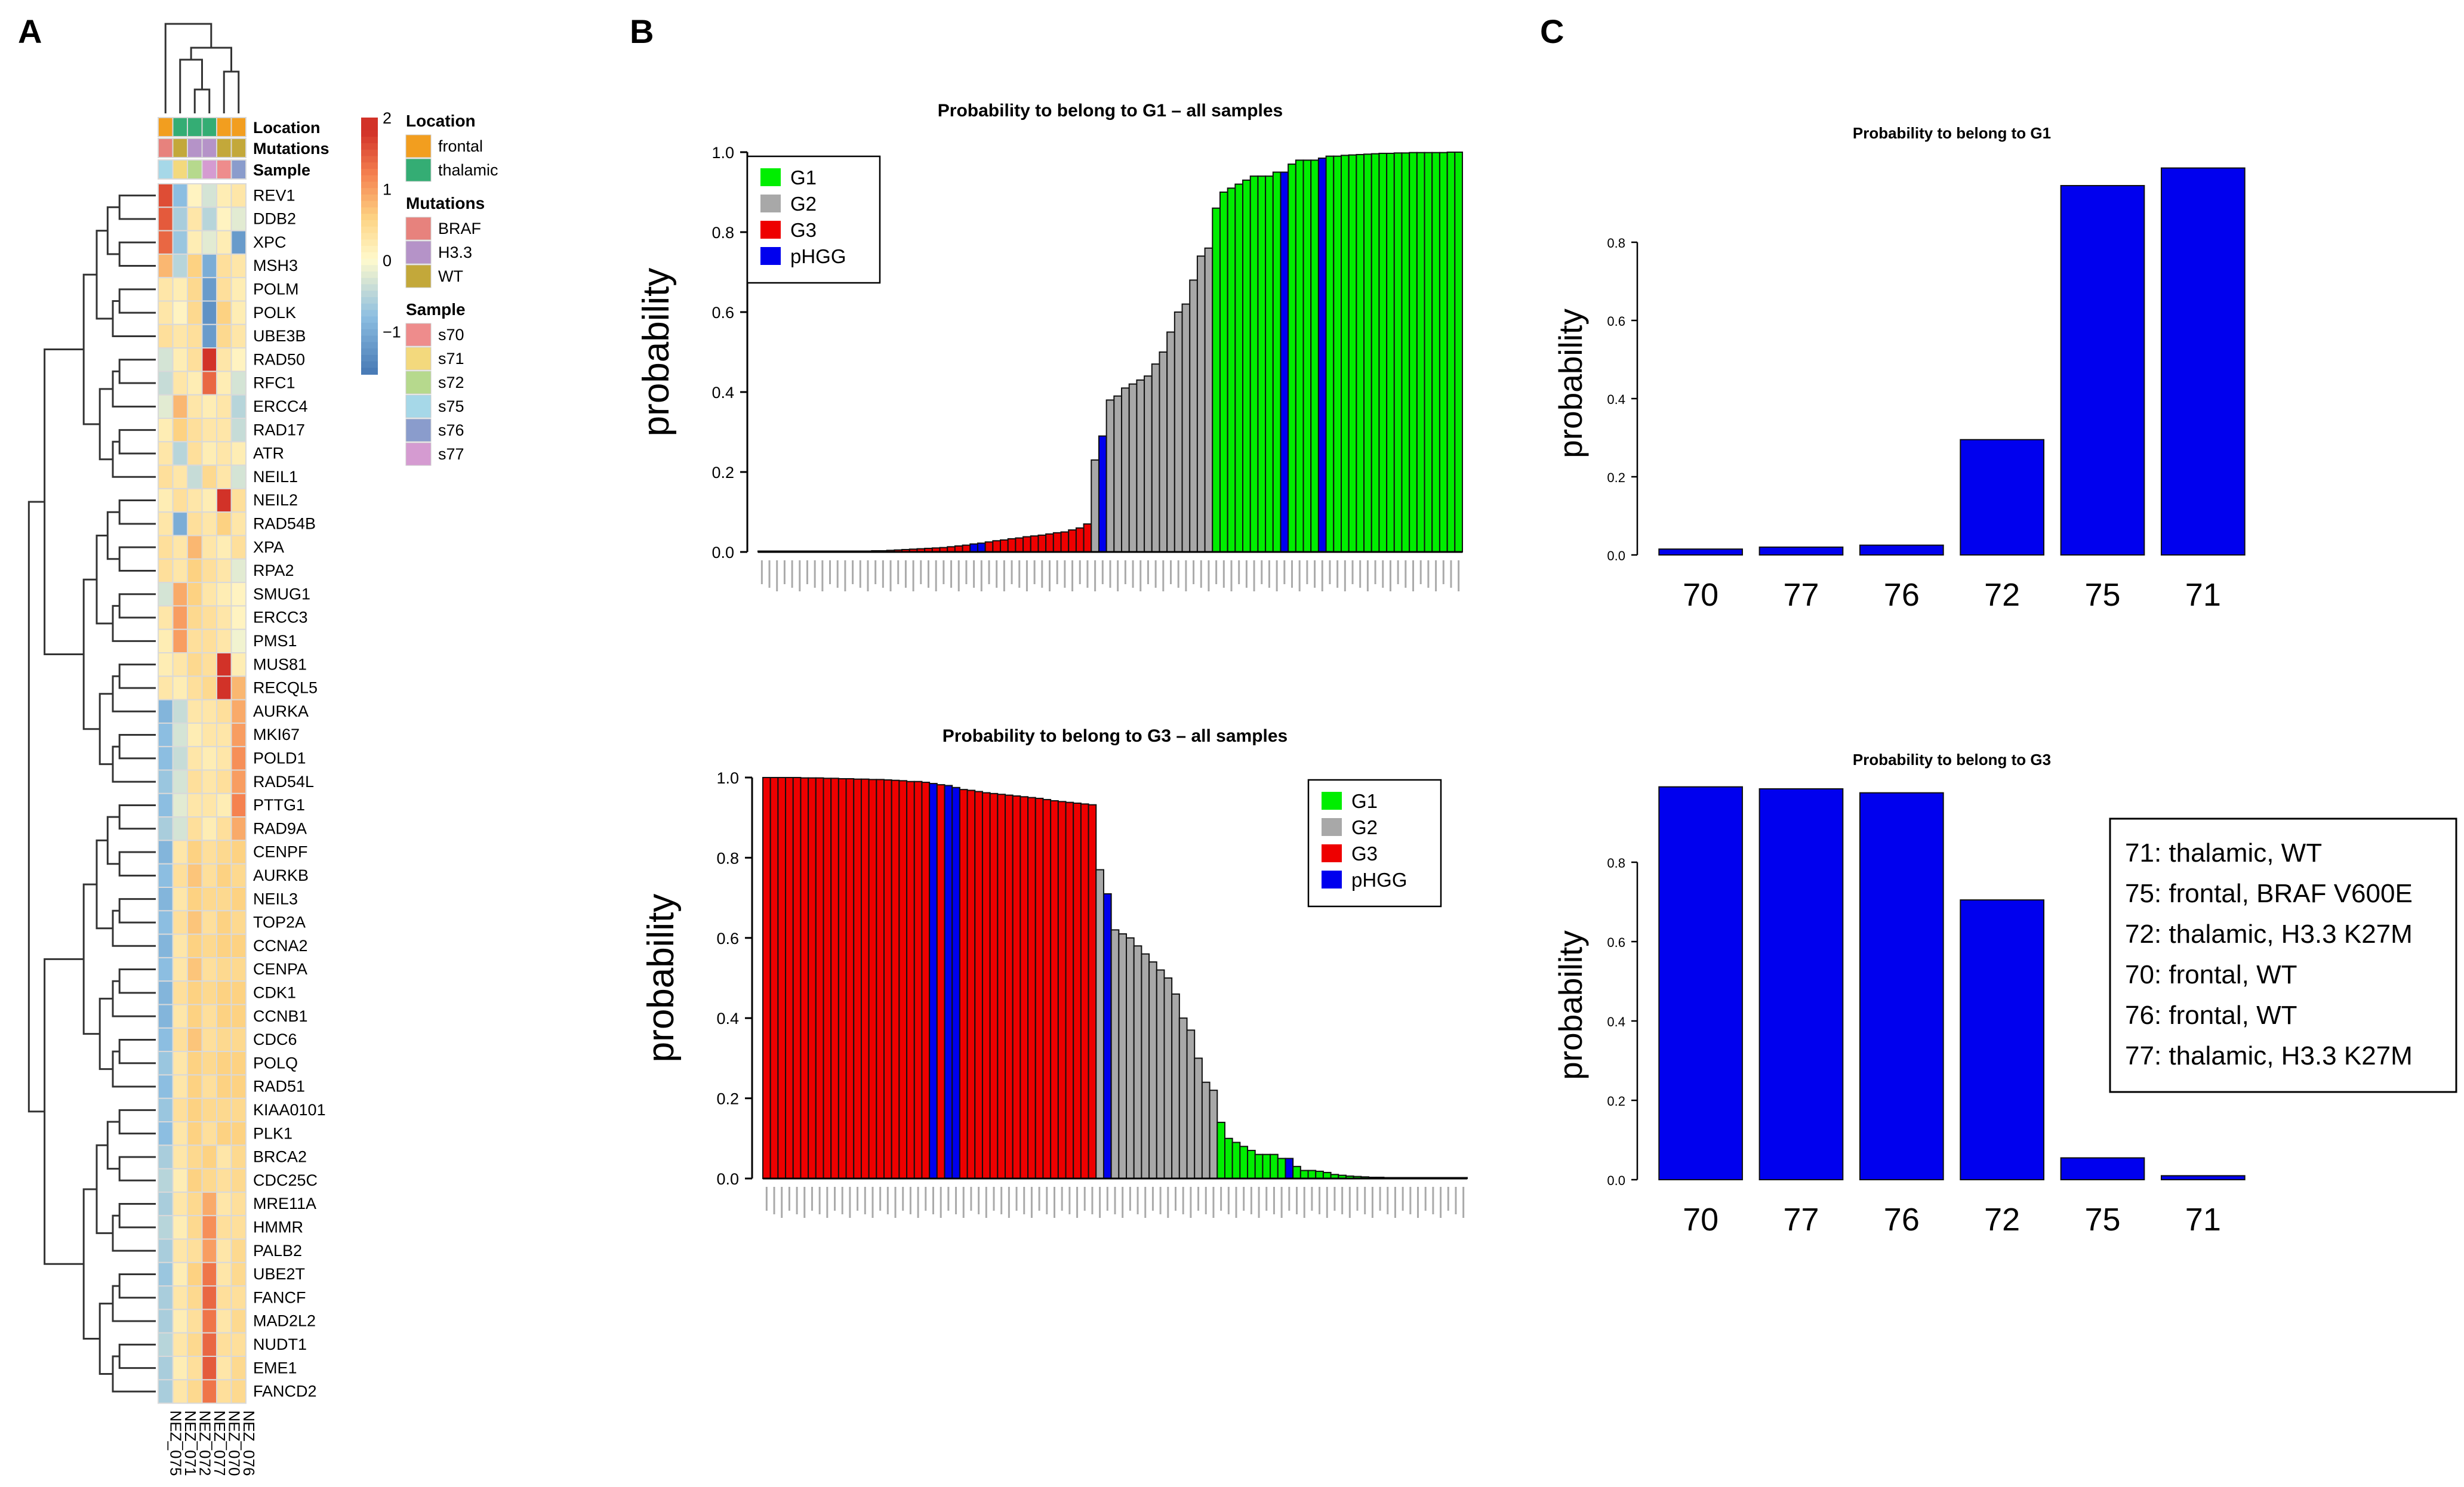  What do you see at coordinates (451, 454) in the screenshot?
I see `legend-label: s77` at bounding box center [451, 454].